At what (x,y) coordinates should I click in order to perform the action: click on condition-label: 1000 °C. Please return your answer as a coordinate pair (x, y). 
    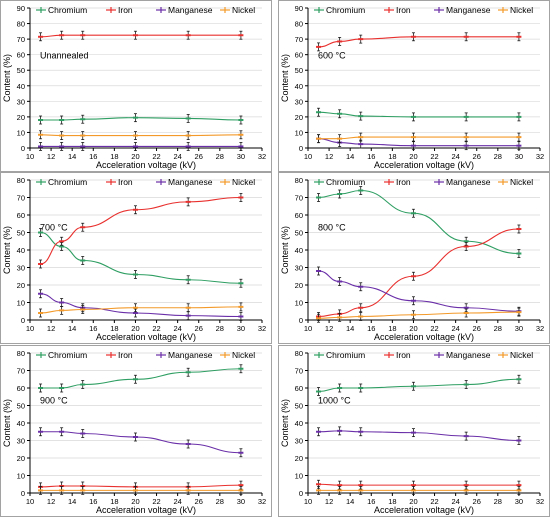
    Looking at the image, I should click on (334, 401).